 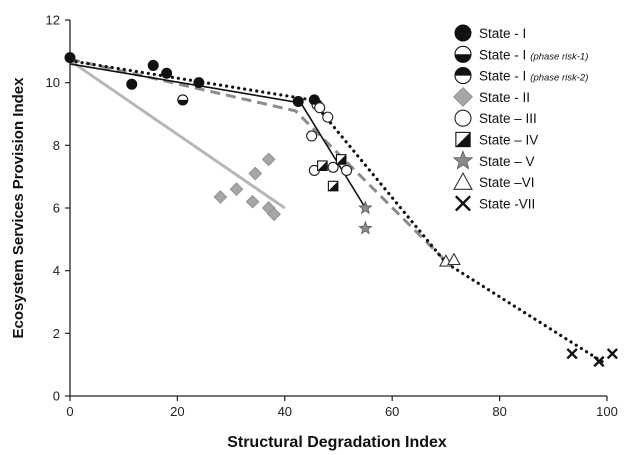 What do you see at coordinates (463, 118) in the screenshot?
I see `legend-marker-open-circle` at bounding box center [463, 118].